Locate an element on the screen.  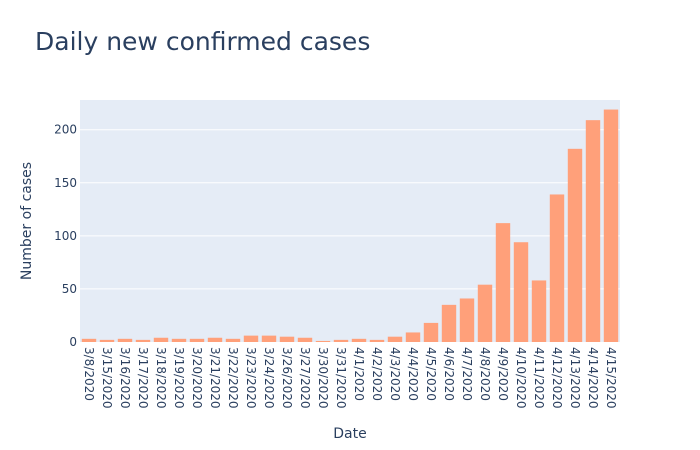
x-tick-label: 3/21/2020 is located at coordinates (215, 378).